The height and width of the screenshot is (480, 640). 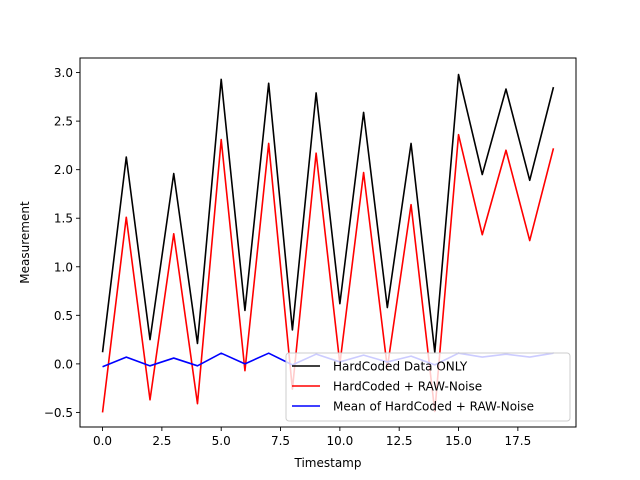 I want to click on x-axis-ticks: 0.0 2.5 5.0 7.5 10.0 12.5 15.0 17.5, so click(x=312, y=437).